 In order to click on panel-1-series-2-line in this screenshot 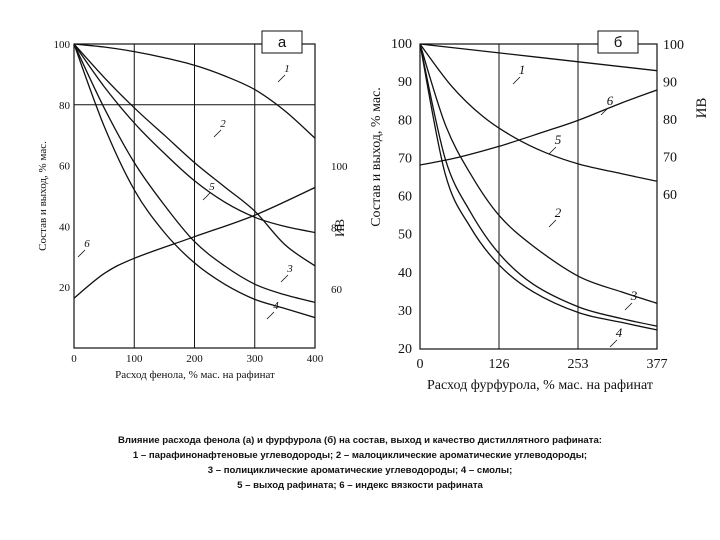, I will do `click(194, 155)`.